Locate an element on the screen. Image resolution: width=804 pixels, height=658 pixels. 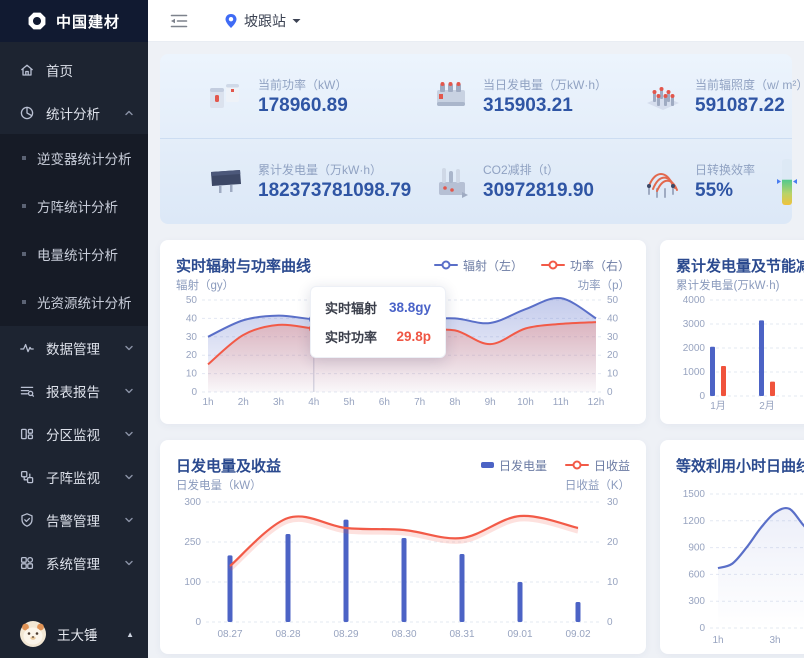
sidebar-item-label: 告警管理 is located at coordinates (73, 521).